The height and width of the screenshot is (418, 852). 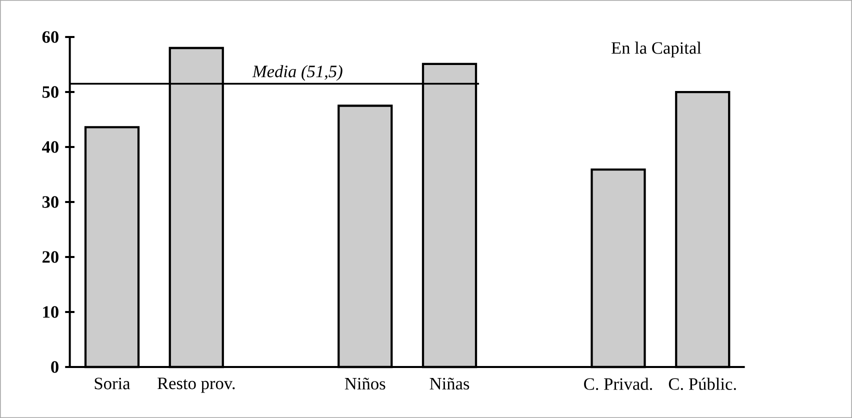 What do you see at coordinates (450, 384) in the screenshot?
I see `x-tick-label: Niñas` at bounding box center [450, 384].